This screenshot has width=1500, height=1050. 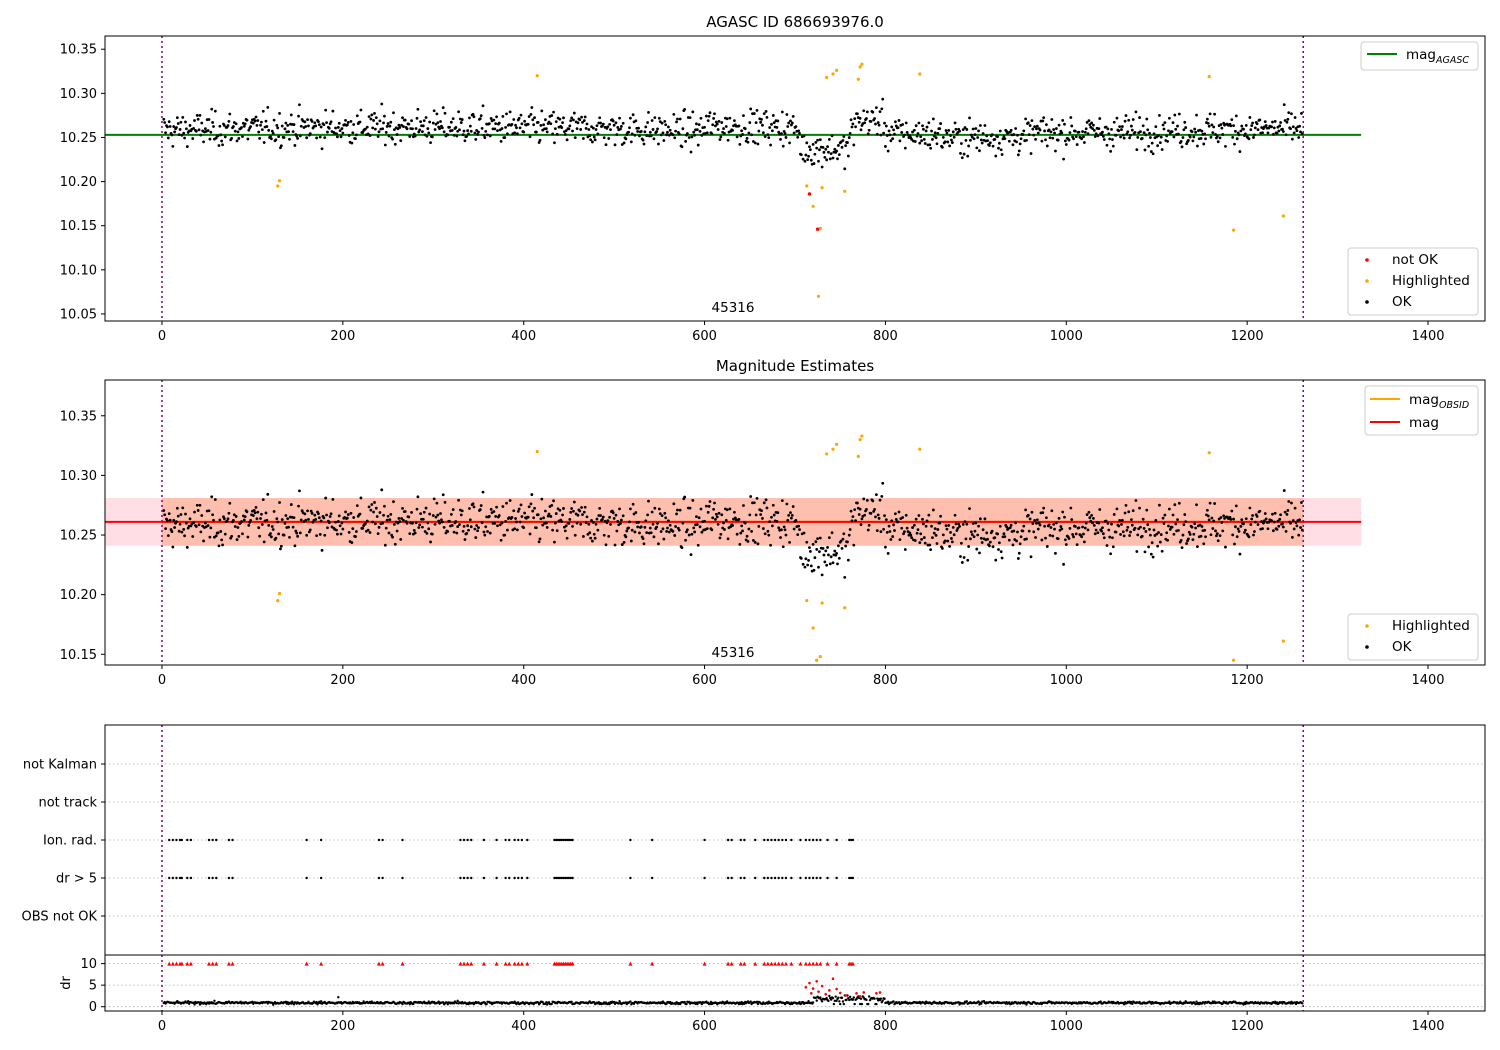 What do you see at coordinates (813, 988) in the screenshot?
I see `dr-bad-point` at bounding box center [813, 988].